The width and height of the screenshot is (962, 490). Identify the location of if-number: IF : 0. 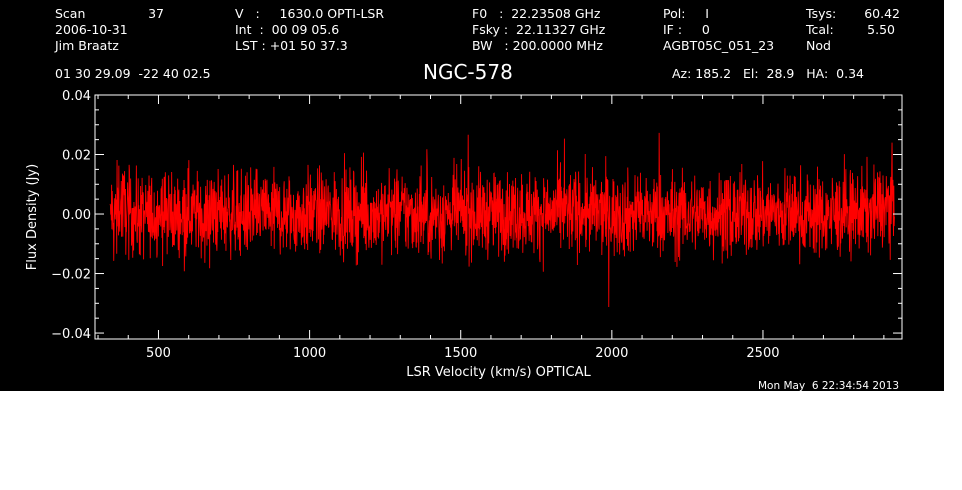
(686, 29).